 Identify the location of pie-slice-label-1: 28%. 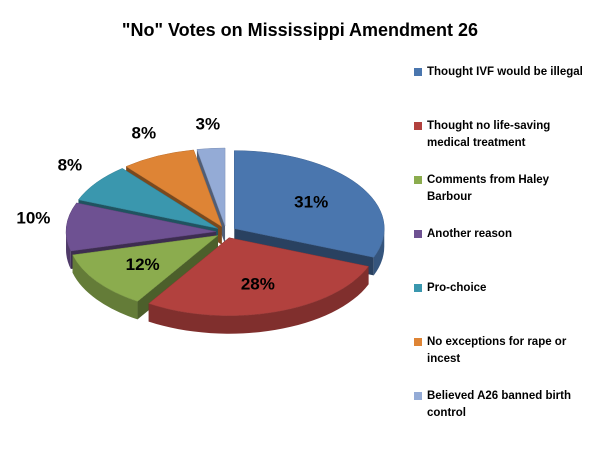
(258, 284).